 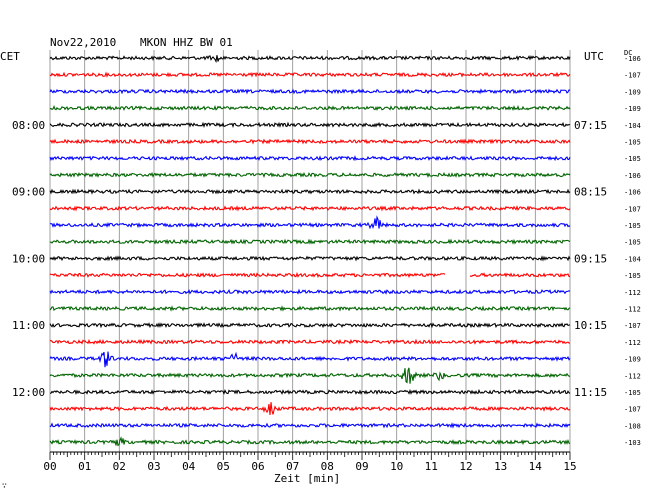 What do you see at coordinates (10, 56) in the screenshot?
I see `left-timezone-label: CET` at bounding box center [10, 56].